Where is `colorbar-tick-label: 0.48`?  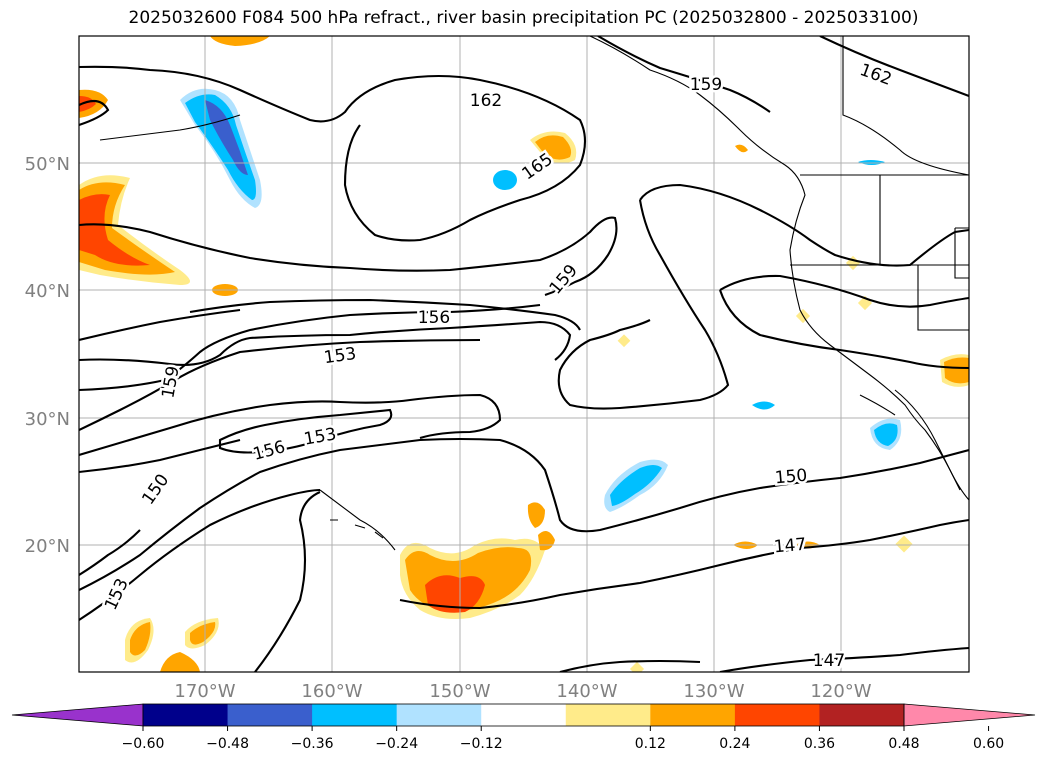 colorbar-tick-label: 0.48 is located at coordinates (903, 744).